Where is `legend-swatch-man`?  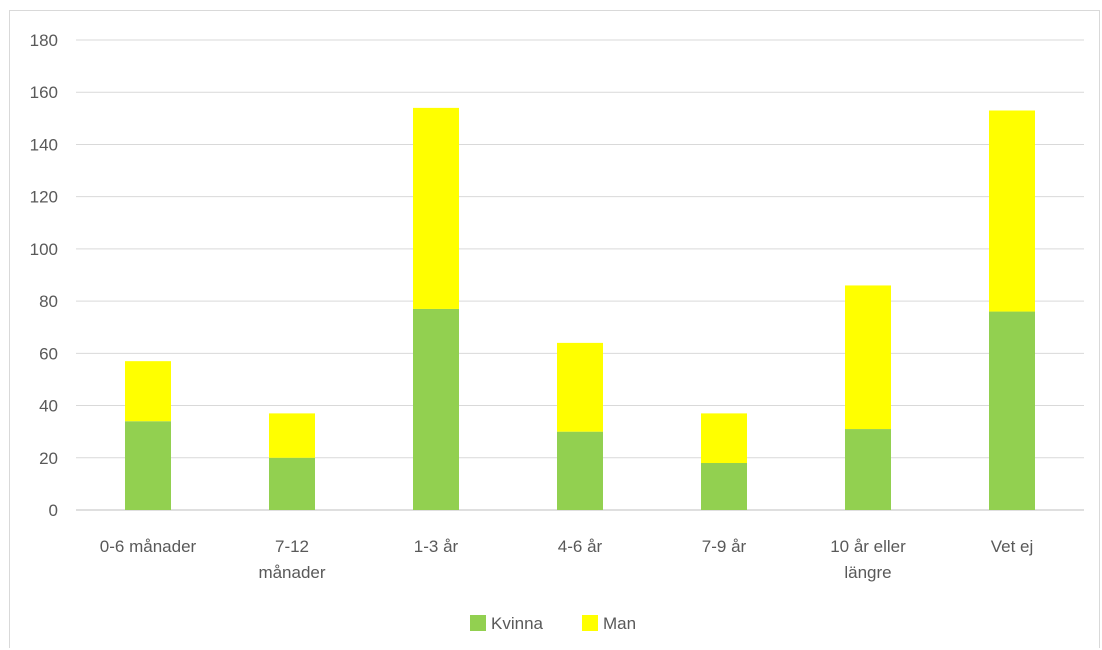 legend-swatch-man is located at coordinates (590, 623).